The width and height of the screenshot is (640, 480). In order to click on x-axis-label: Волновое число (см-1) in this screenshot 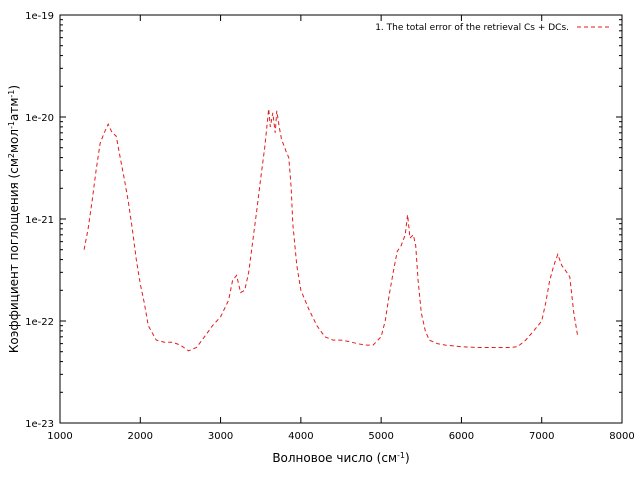, I will do `click(340, 458)`.